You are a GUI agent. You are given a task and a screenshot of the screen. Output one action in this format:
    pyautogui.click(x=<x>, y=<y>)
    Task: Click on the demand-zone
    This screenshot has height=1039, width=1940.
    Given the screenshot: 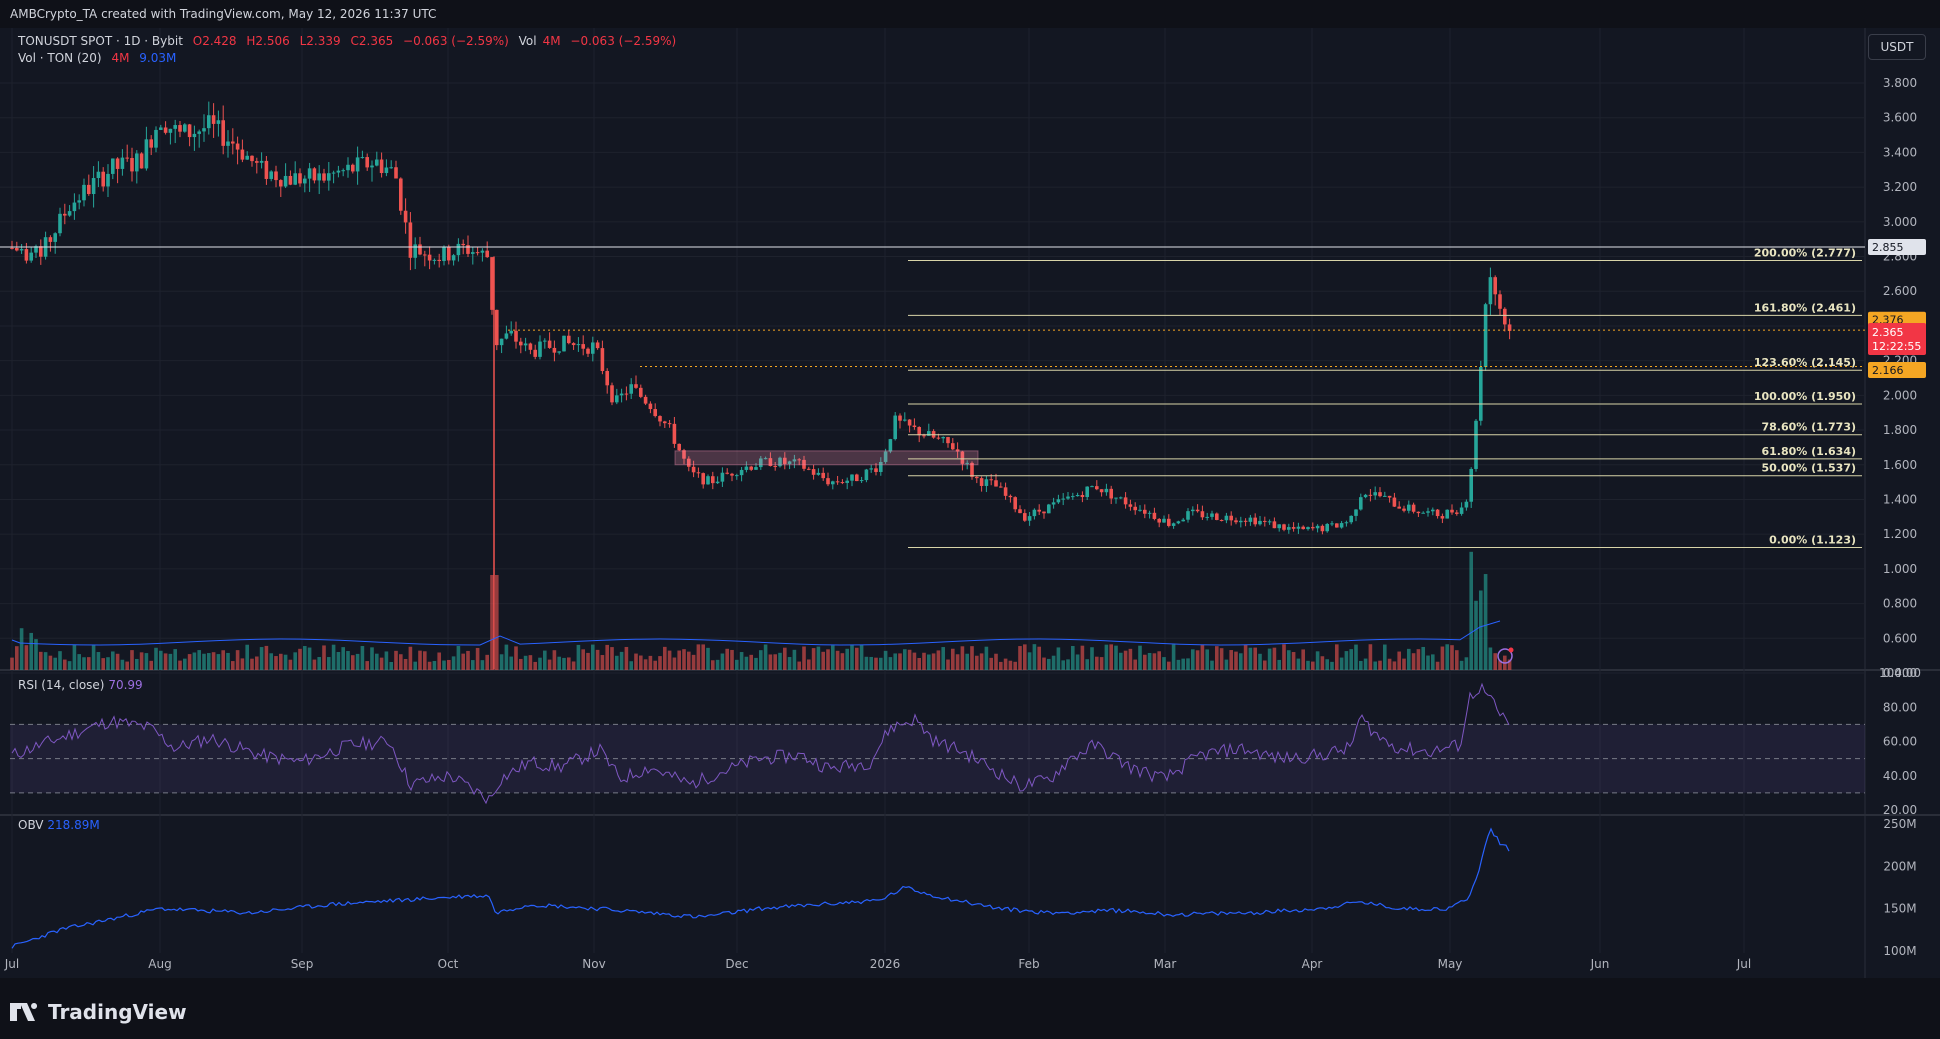 What is the action you would take?
    pyautogui.click(x=826, y=458)
    